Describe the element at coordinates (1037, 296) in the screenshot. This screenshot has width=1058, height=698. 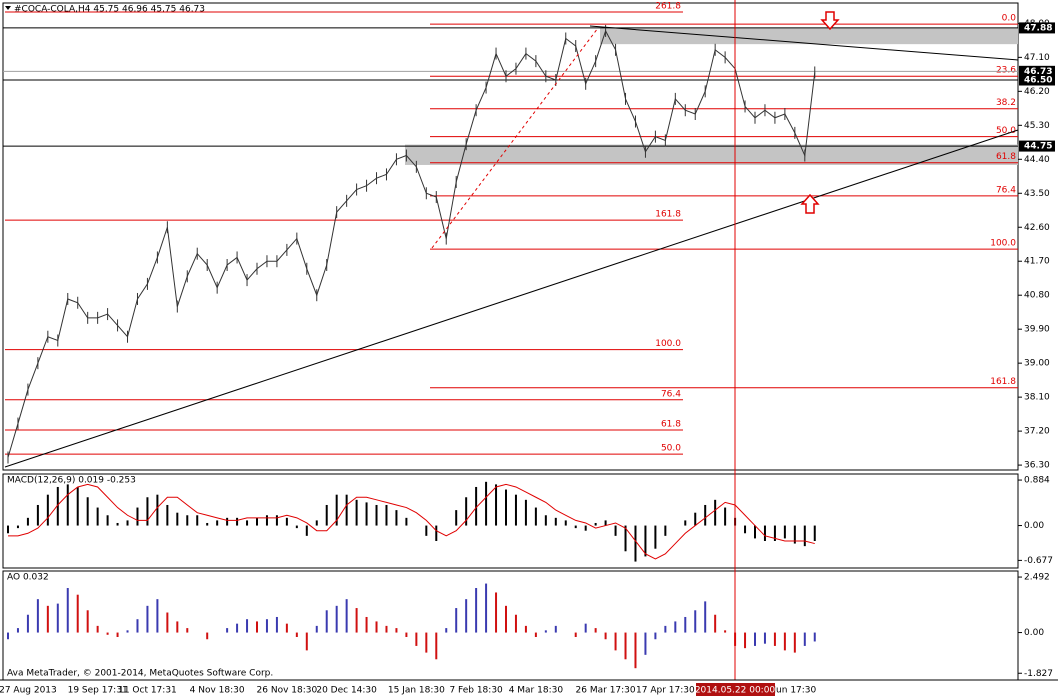
I see `y-tick-label: 40.80` at that location.